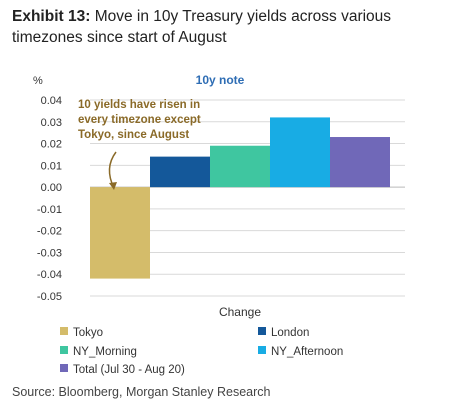  Describe the element at coordinates (307, 352) in the screenshot. I see `legend-label: NY_Afternoon` at that location.